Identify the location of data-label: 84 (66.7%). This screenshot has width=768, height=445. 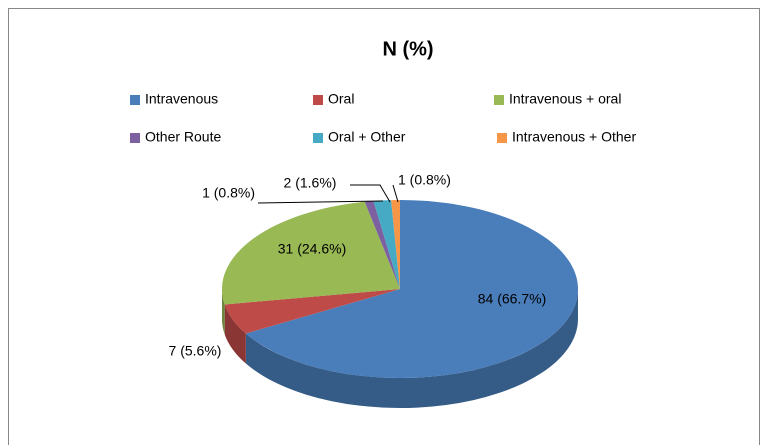
(512, 299).